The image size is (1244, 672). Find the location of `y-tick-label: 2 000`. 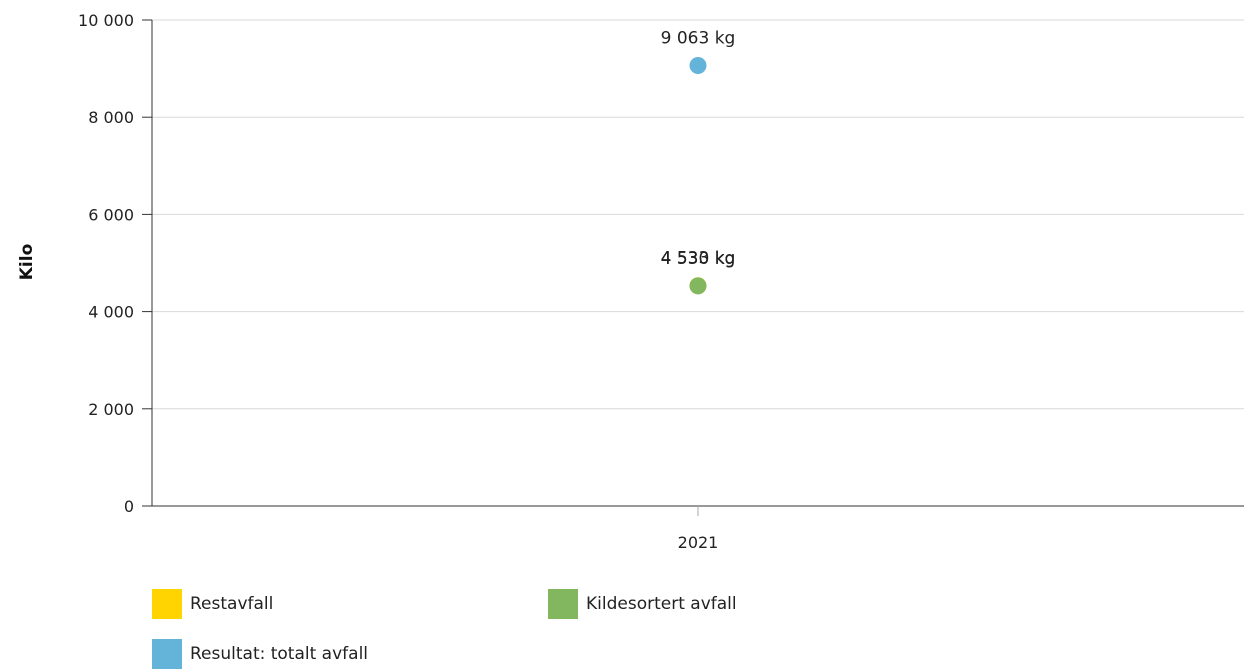

y-tick-label: 2 000 is located at coordinates (111, 409).